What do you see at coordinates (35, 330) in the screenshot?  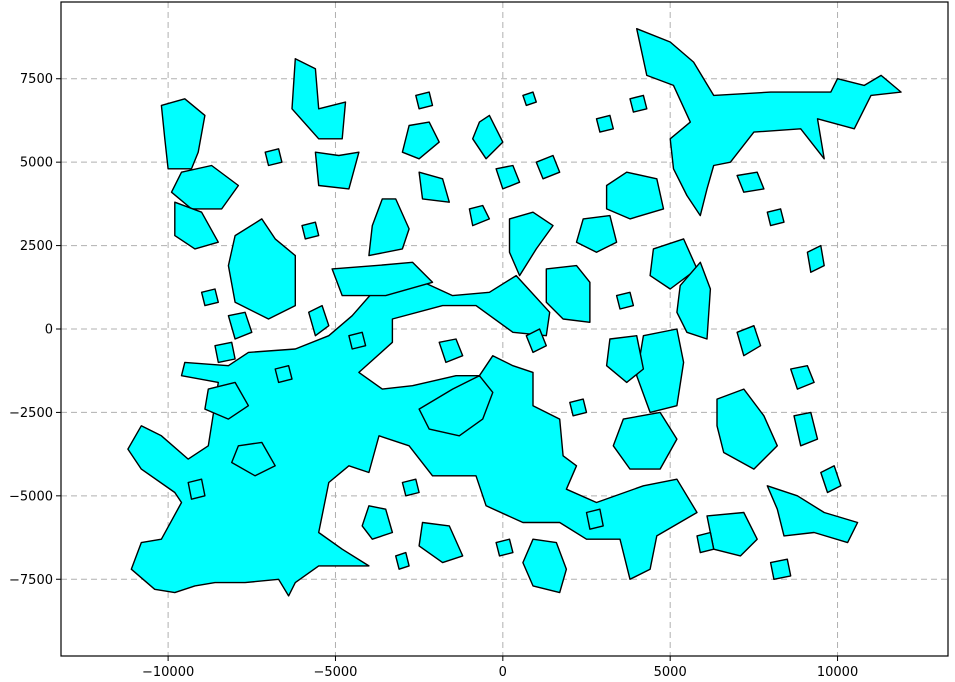 I see `y-axis: −7500 −5000 −2500 0 2500 5000 7500` at bounding box center [35, 330].